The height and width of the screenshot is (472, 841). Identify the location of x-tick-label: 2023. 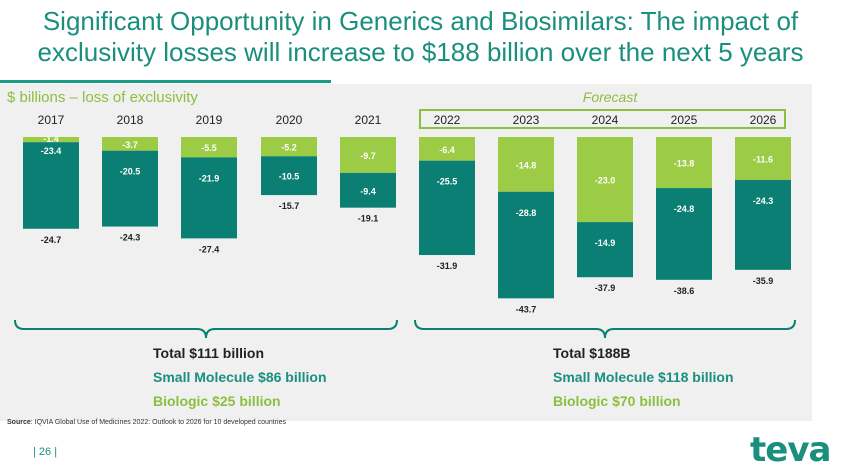
(526, 120).